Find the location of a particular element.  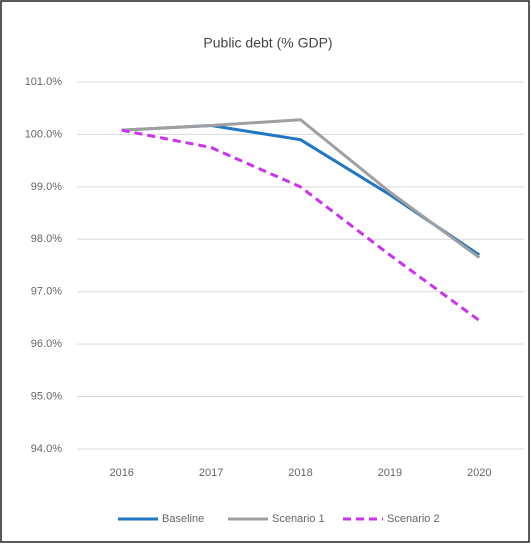

y-tick-label: 100.0% is located at coordinates (44, 134).